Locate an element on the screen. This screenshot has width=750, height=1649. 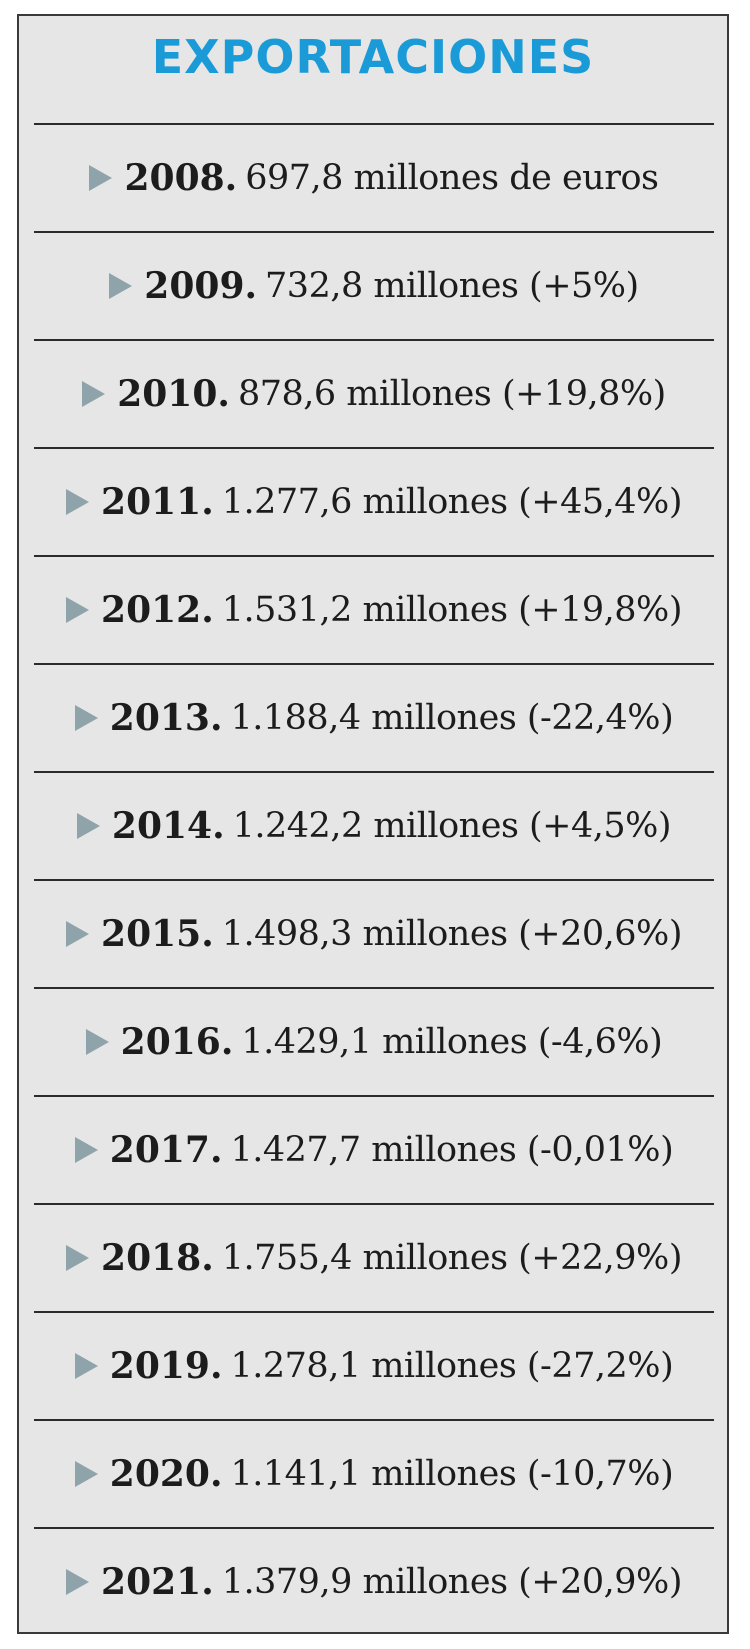
list-item: 2011. 1.277,6 millones (+45,4%) is located at coordinates (374, 501).